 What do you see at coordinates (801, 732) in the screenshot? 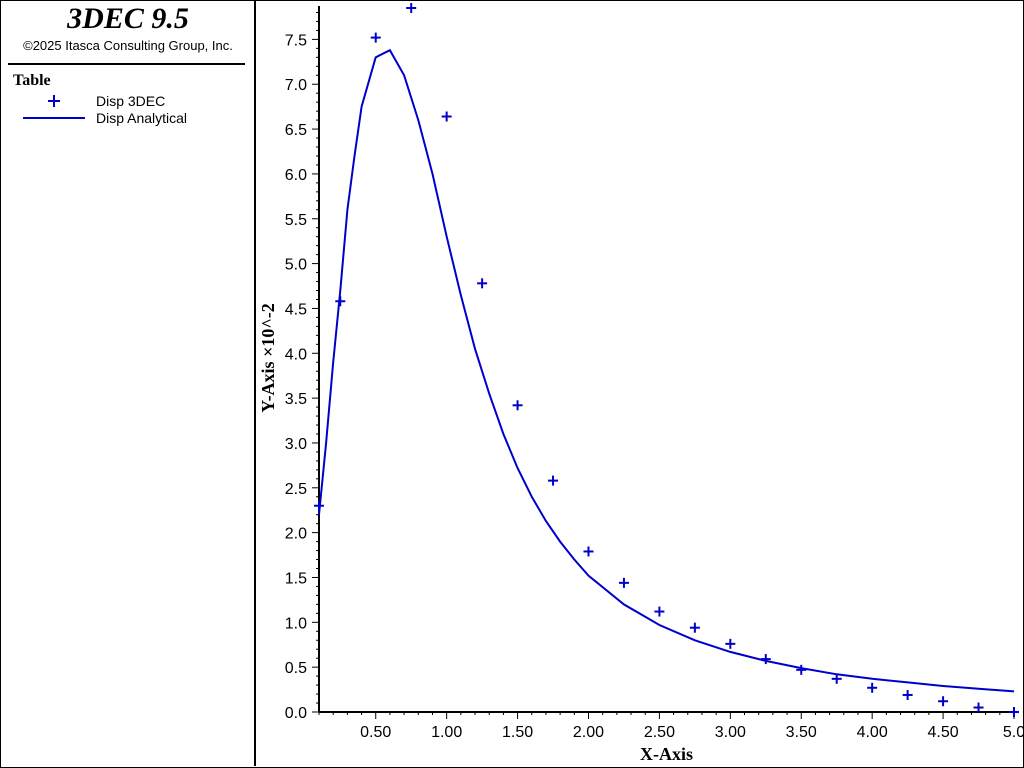
I see `x-tick-label: 3.50` at bounding box center [801, 732].